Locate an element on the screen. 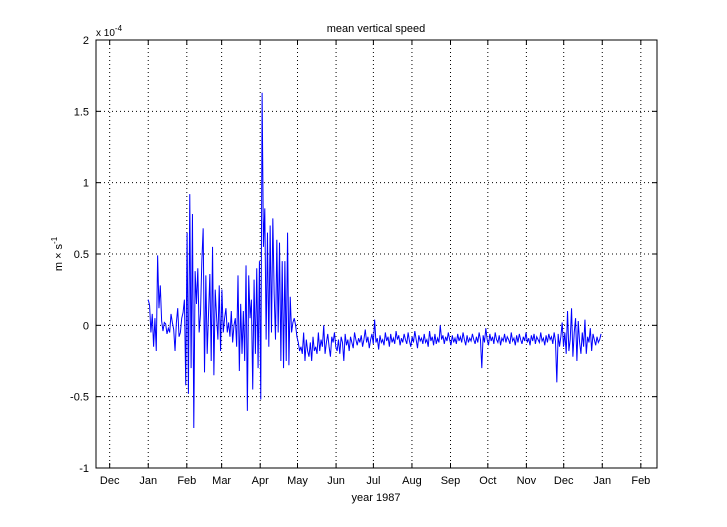 The height and width of the screenshot is (527, 727). x-tick-label: Jun is located at coordinates (336, 481).